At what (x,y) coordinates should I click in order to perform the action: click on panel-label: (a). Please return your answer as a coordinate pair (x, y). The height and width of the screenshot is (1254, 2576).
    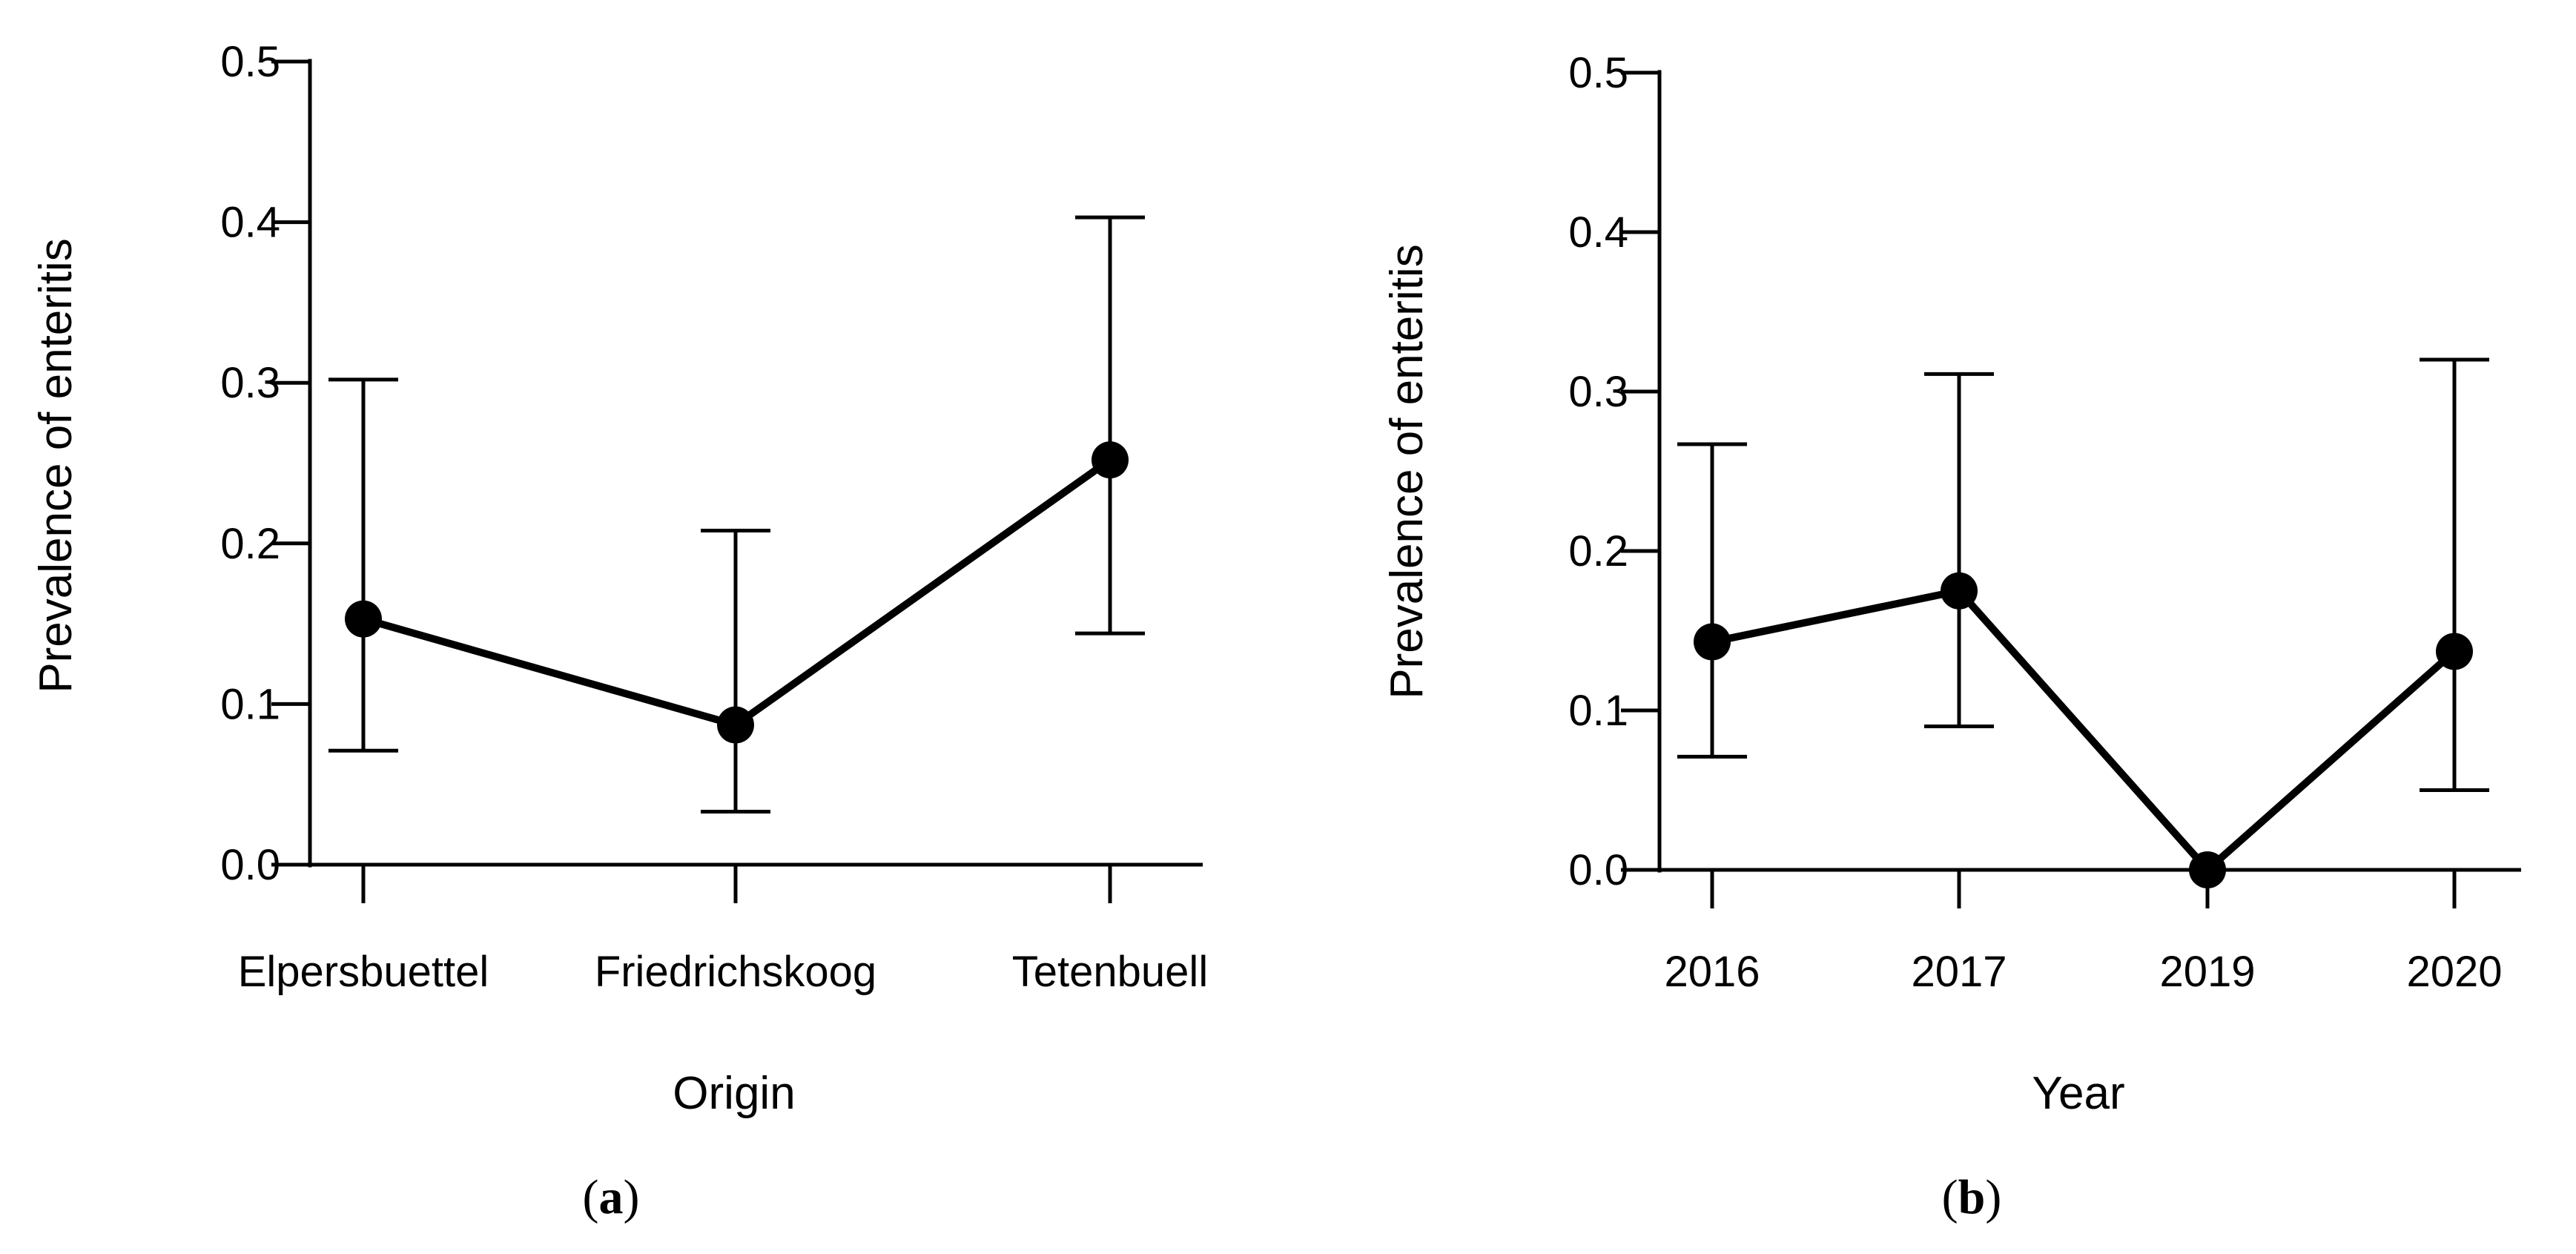
    Looking at the image, I should click on (611, 1197).